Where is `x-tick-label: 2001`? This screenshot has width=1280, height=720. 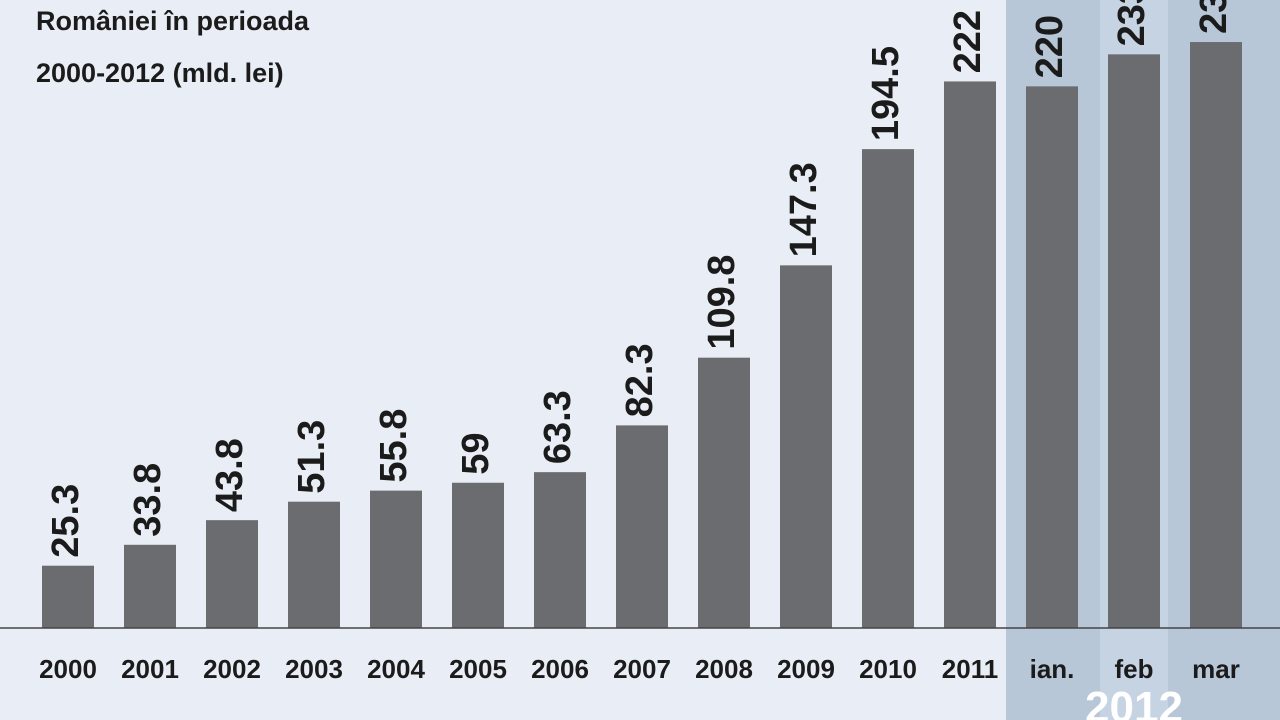
x-tick-label: 2001 is located at coordinates (150, 669).